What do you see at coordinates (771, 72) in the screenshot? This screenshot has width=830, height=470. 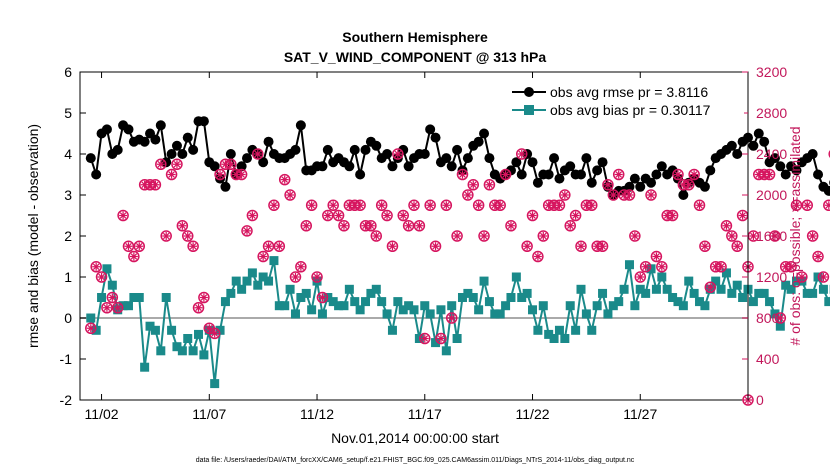 I see `y-right-tick-label: 3200` at bounding box center [771, 72].